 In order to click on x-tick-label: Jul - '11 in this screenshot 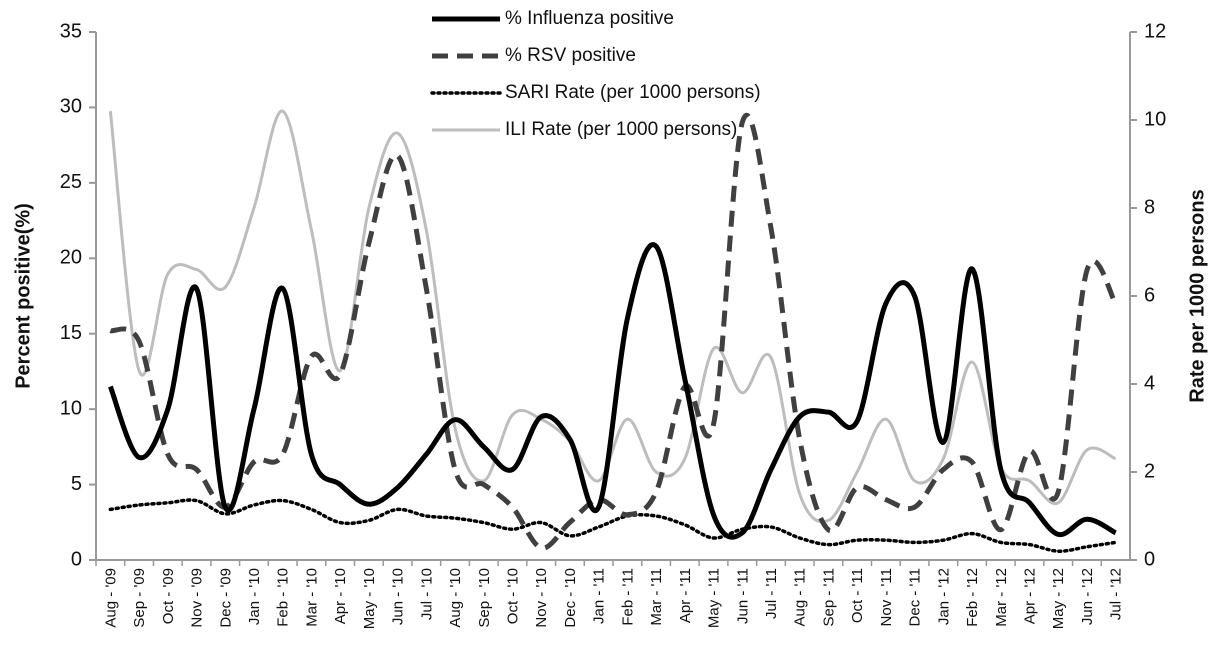, I will do `click(771, 593)`.